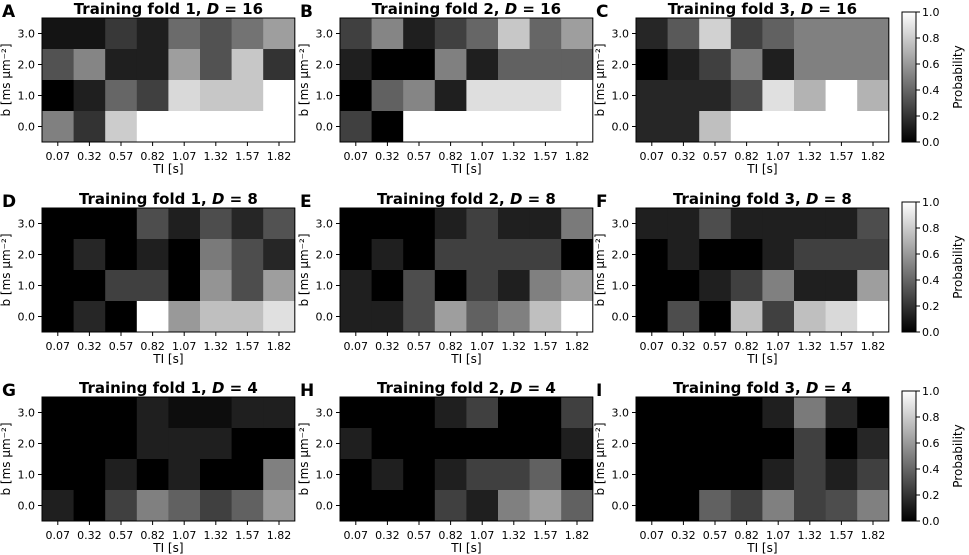  What do you see at coordinates (958, 76) in the screenshot?
I see `colorbar-label: Probability` at bounding box center [958, 76].